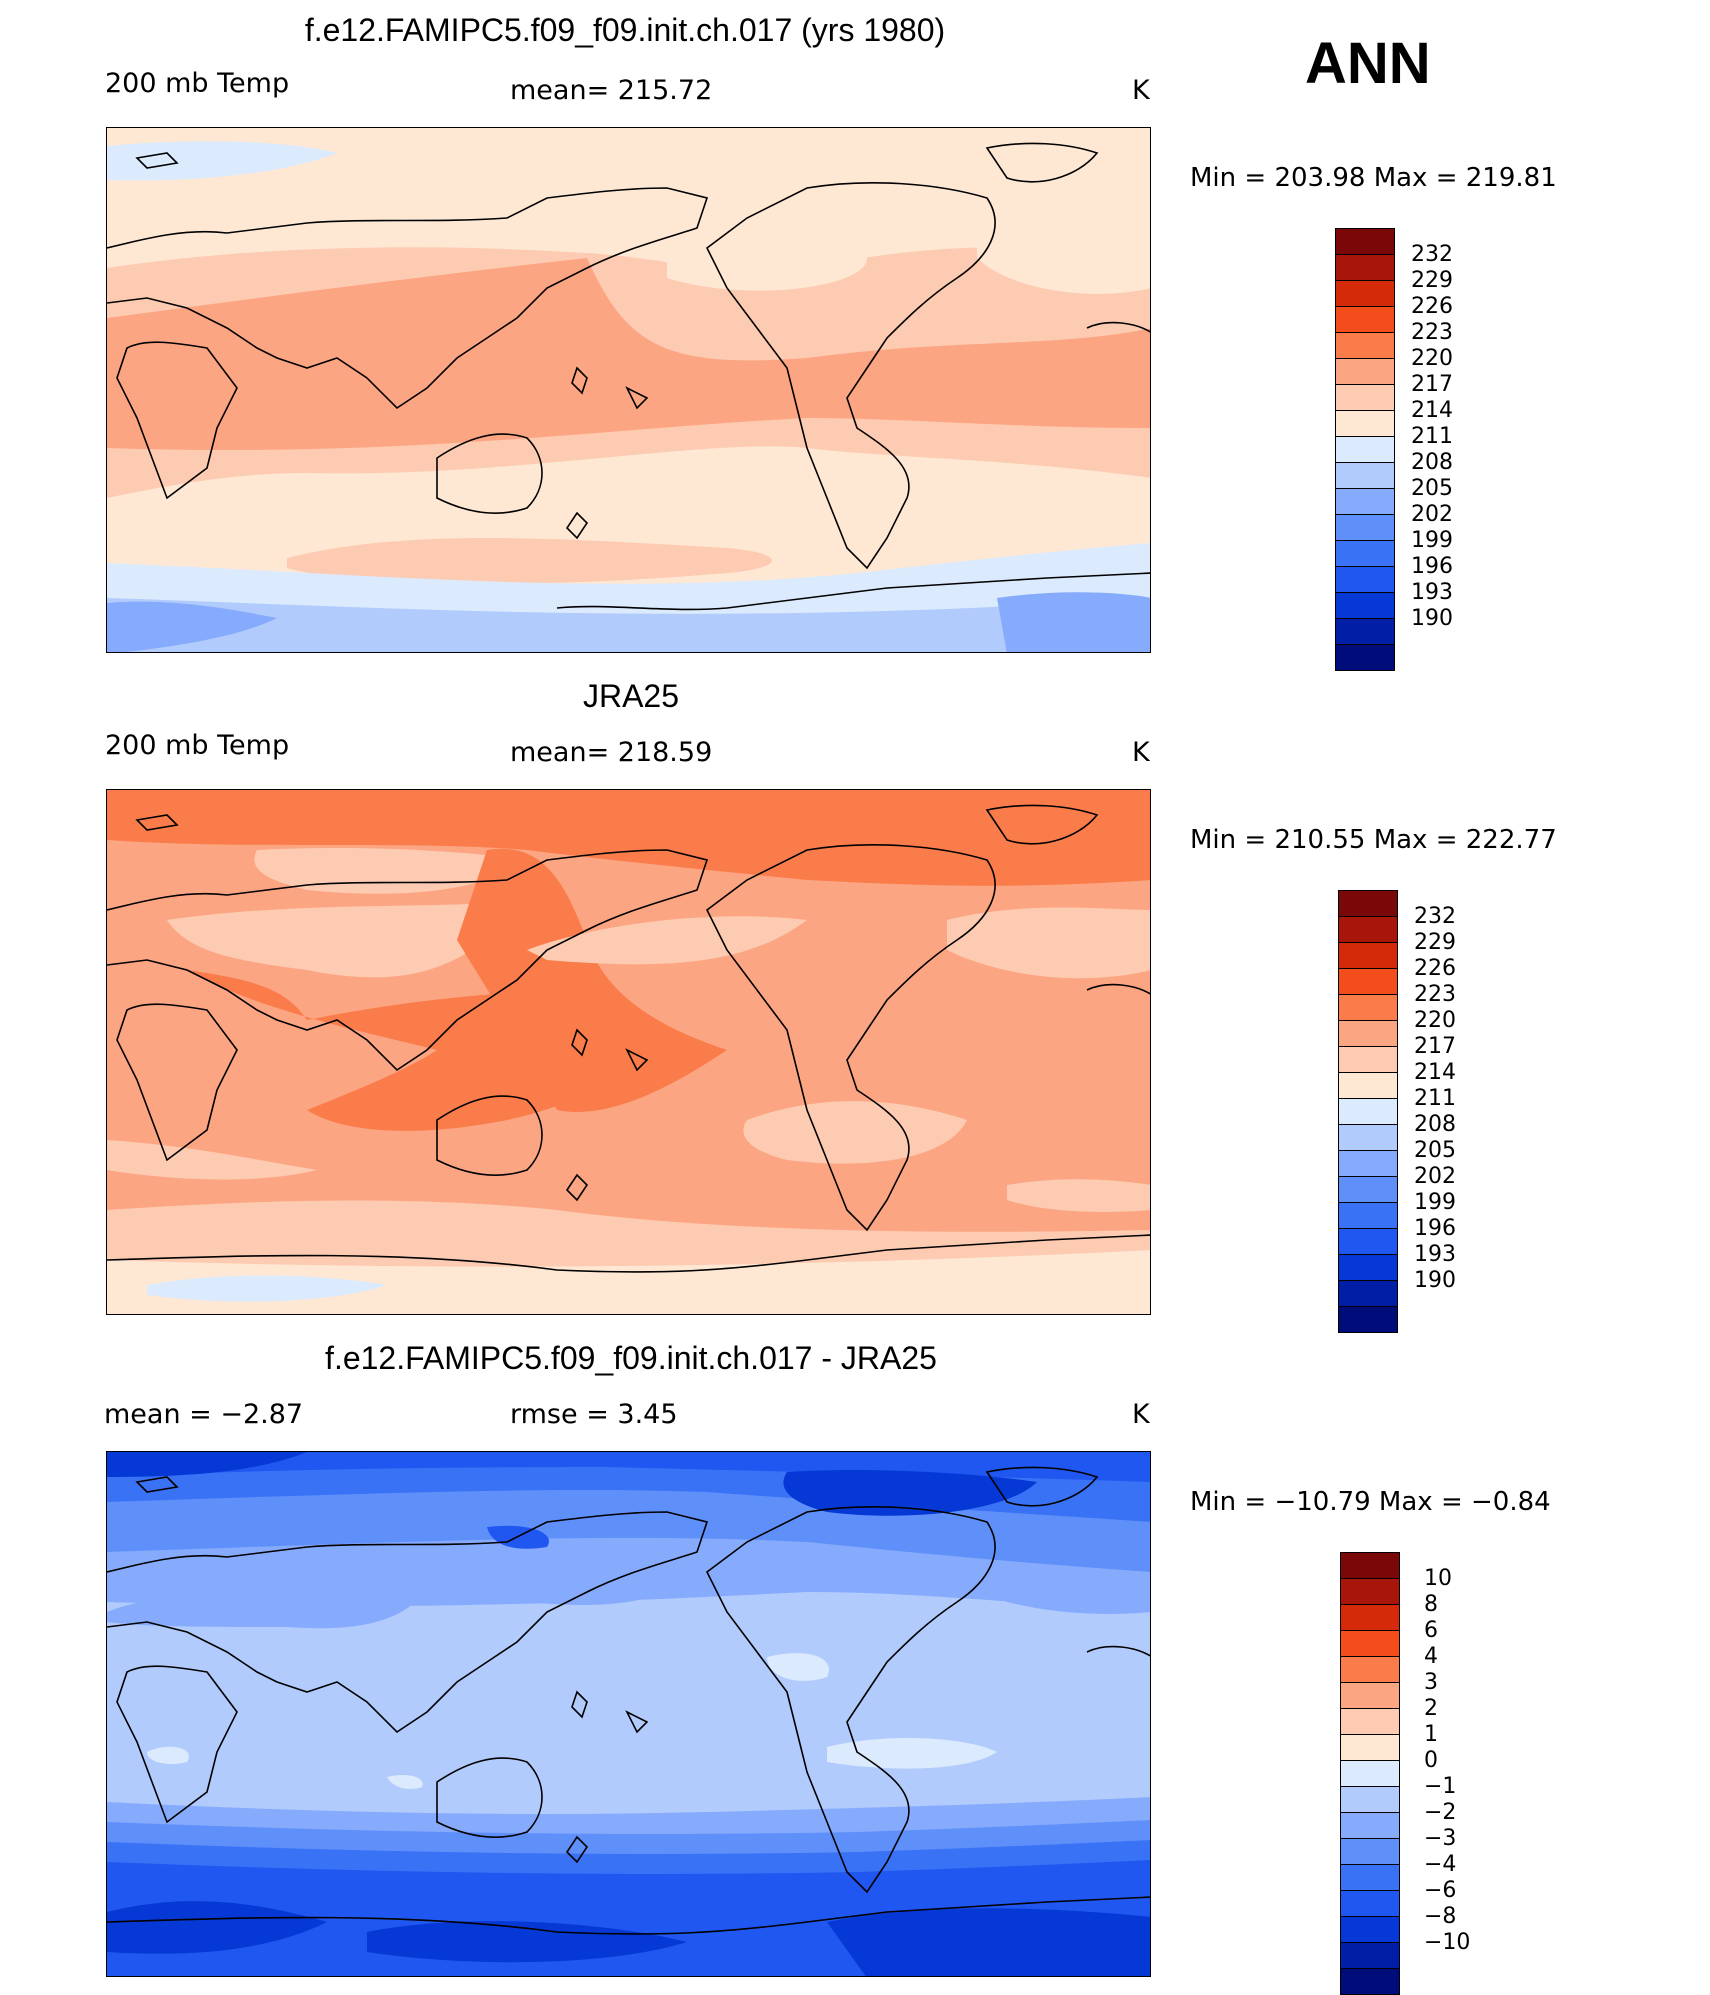 The height and width of the screenshot is (1995, 1710). I want to click on panel2-cbar-label: 232, so click(1435, 916).